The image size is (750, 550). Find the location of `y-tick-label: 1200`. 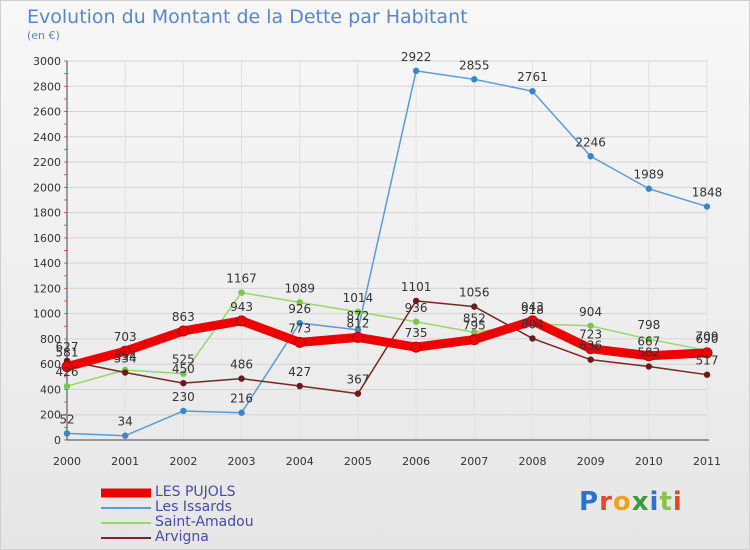

y-tick-label: 1200 is located at coordinates (47, 288).